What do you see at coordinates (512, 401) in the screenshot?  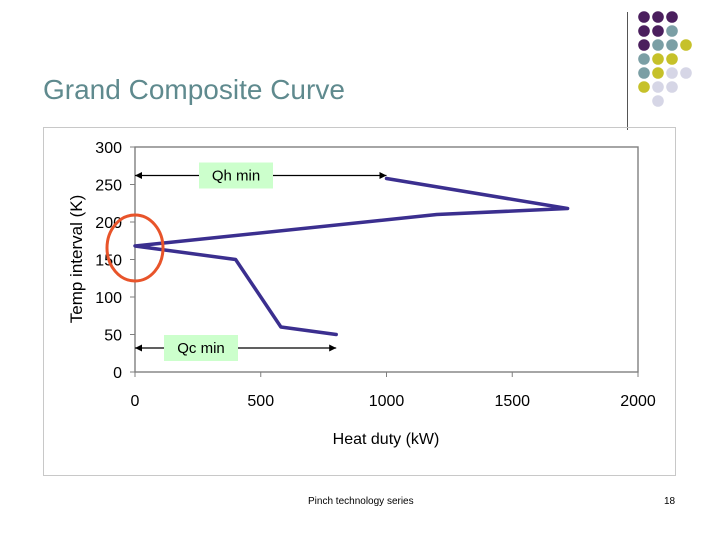 I see `x-tick-label: 1500` at bounding box center [512, 401].